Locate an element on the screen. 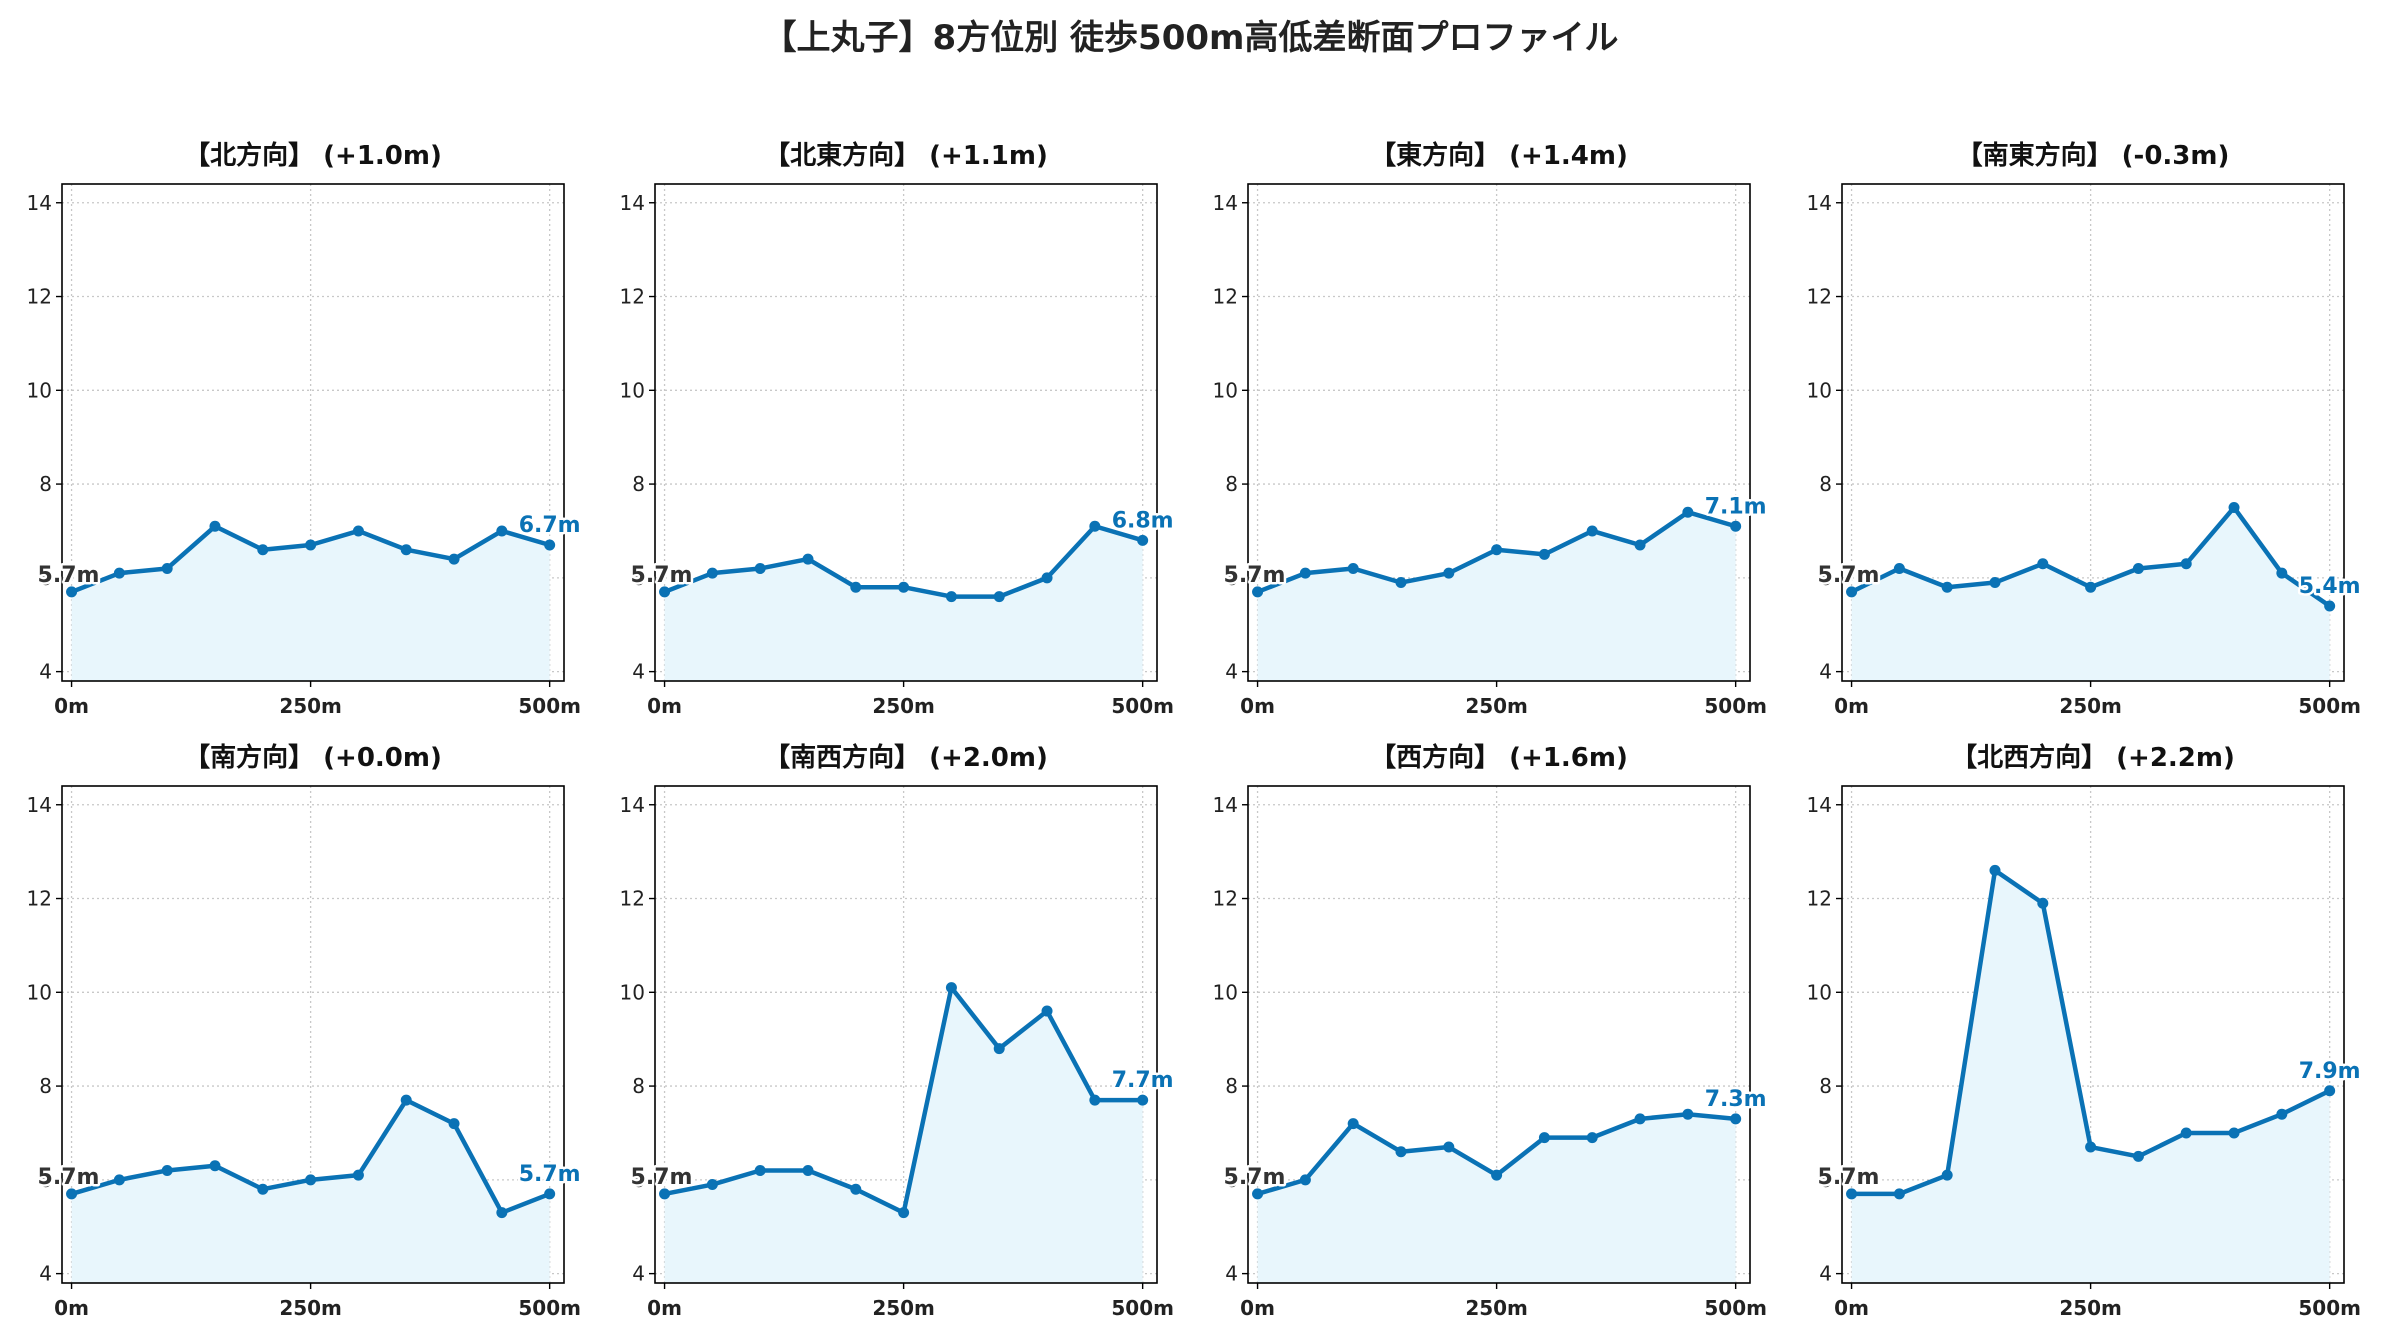 The image size is (2381, 1340). end-value-label: 7.7m is located at coordinates (1143, 1080).